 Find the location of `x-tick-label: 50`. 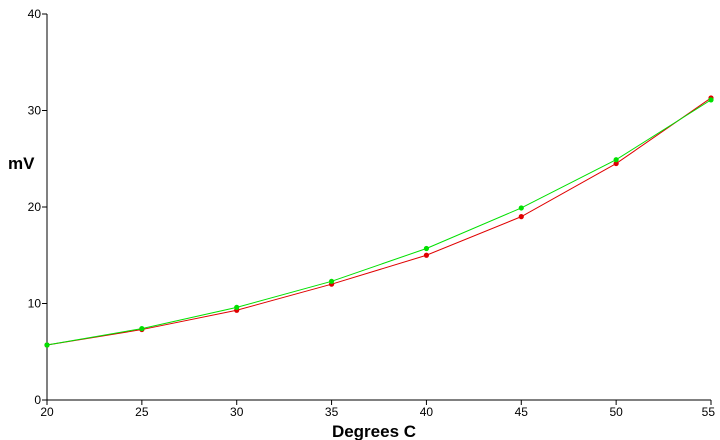

x-tick-label: 50 is located at coordinates (616, 412).